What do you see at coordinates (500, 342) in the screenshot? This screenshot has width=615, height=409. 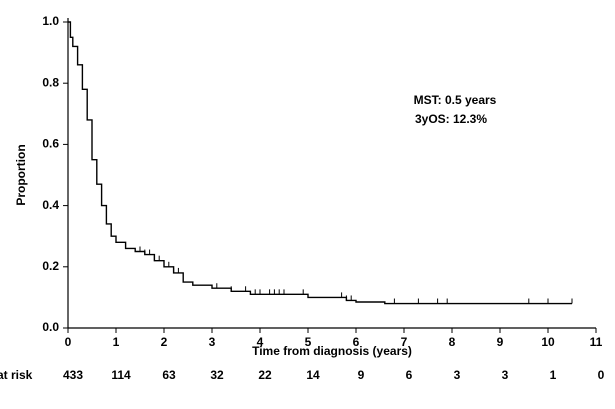 I see `x-tick-label: 9` at bounding box center [500, 342].